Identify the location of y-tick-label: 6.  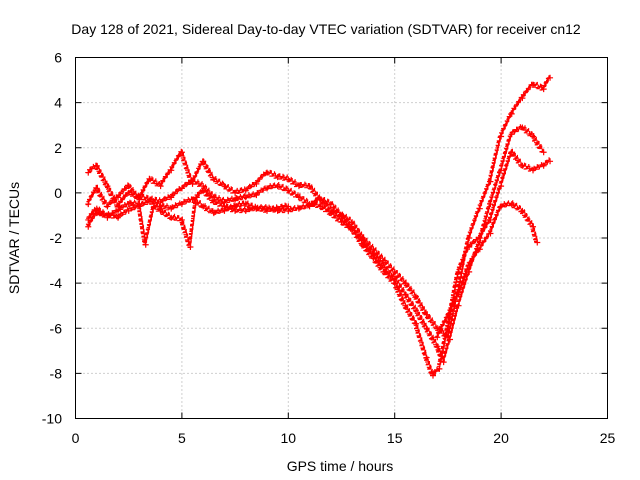
(58, 58).